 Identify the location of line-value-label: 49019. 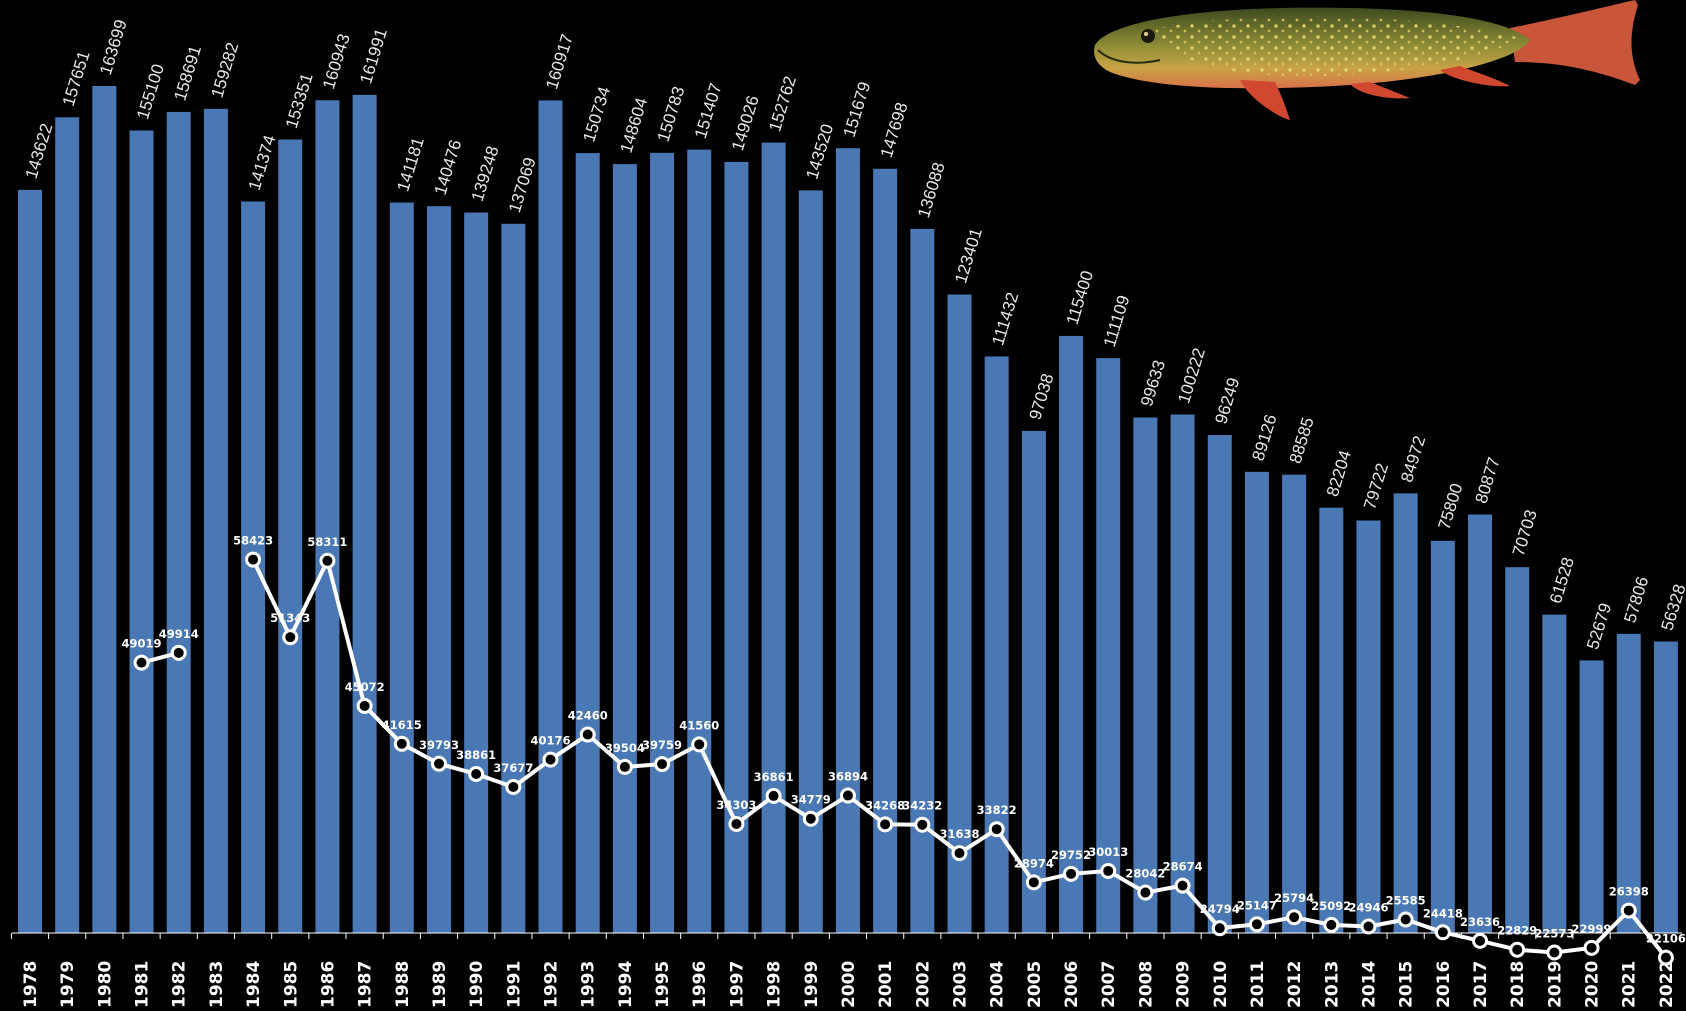
(142, 644).